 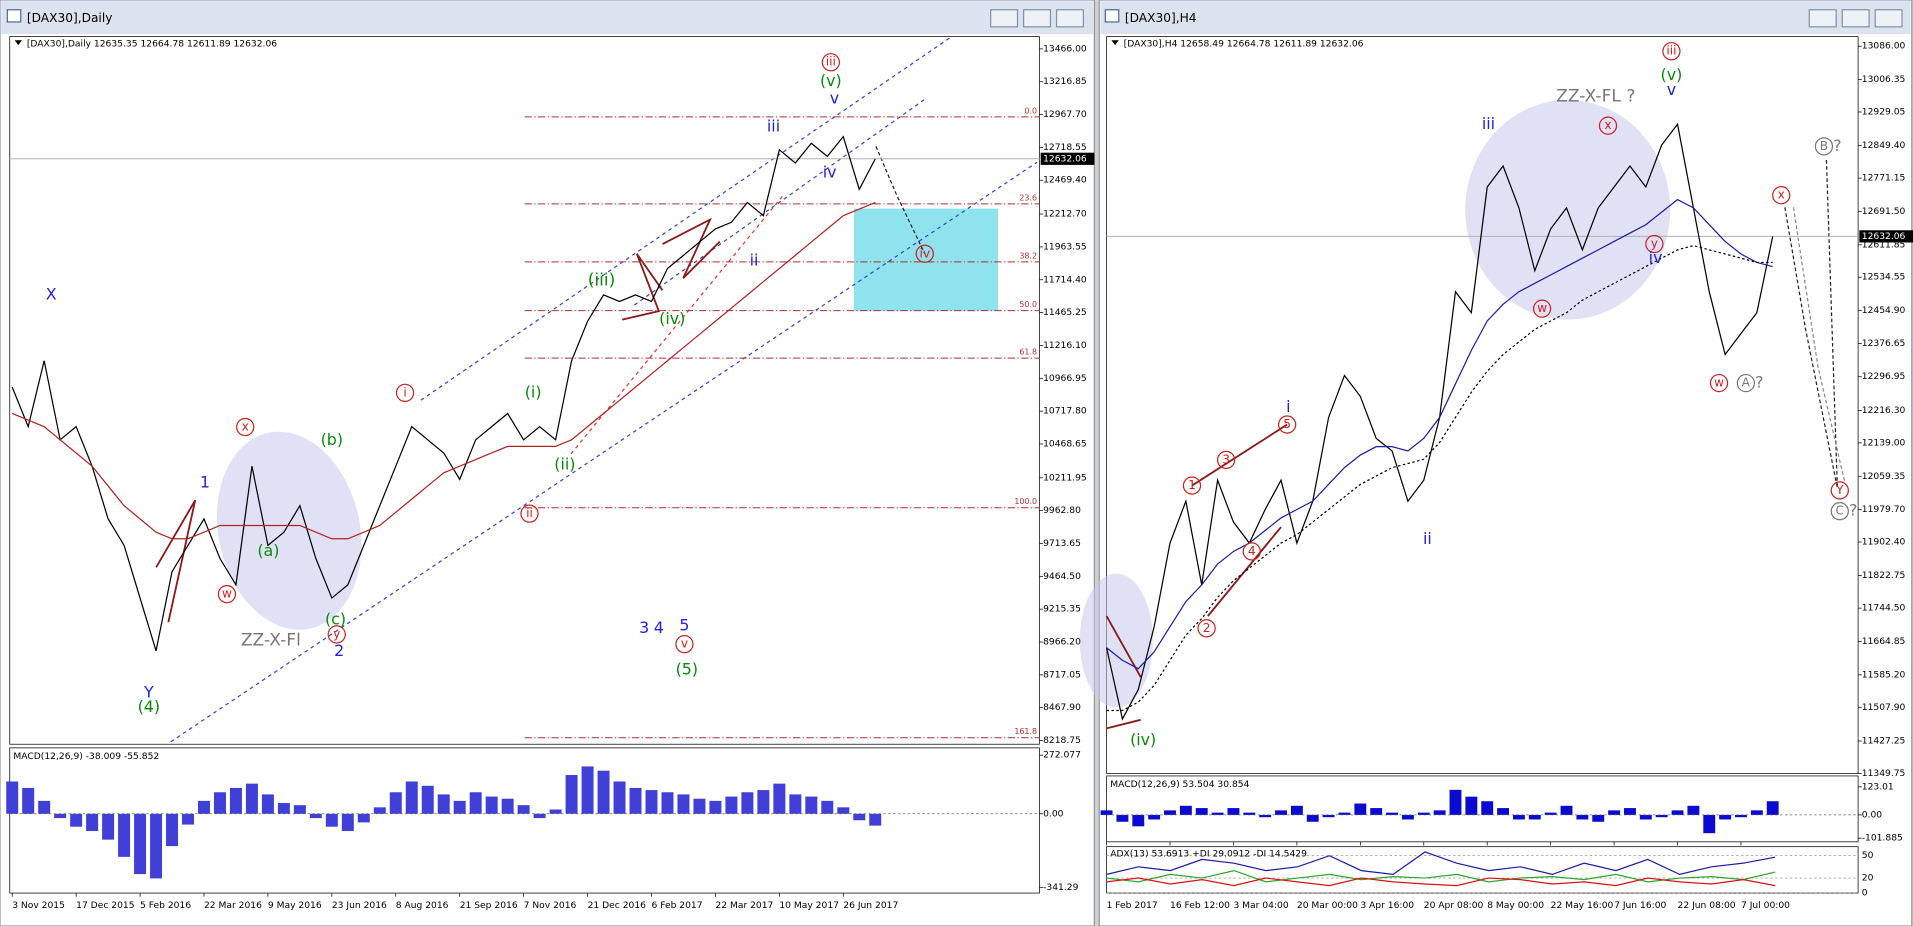 I want to click on wave-label: x, so click(x=1607, y=125).